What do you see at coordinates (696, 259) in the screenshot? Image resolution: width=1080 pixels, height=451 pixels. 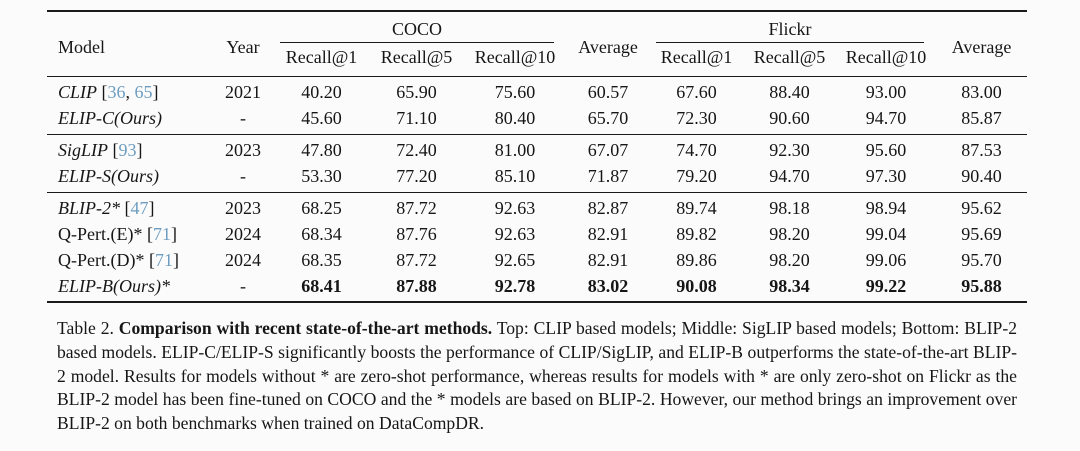 I see `value-cell: 89.86` at bounding box center [696, 259].